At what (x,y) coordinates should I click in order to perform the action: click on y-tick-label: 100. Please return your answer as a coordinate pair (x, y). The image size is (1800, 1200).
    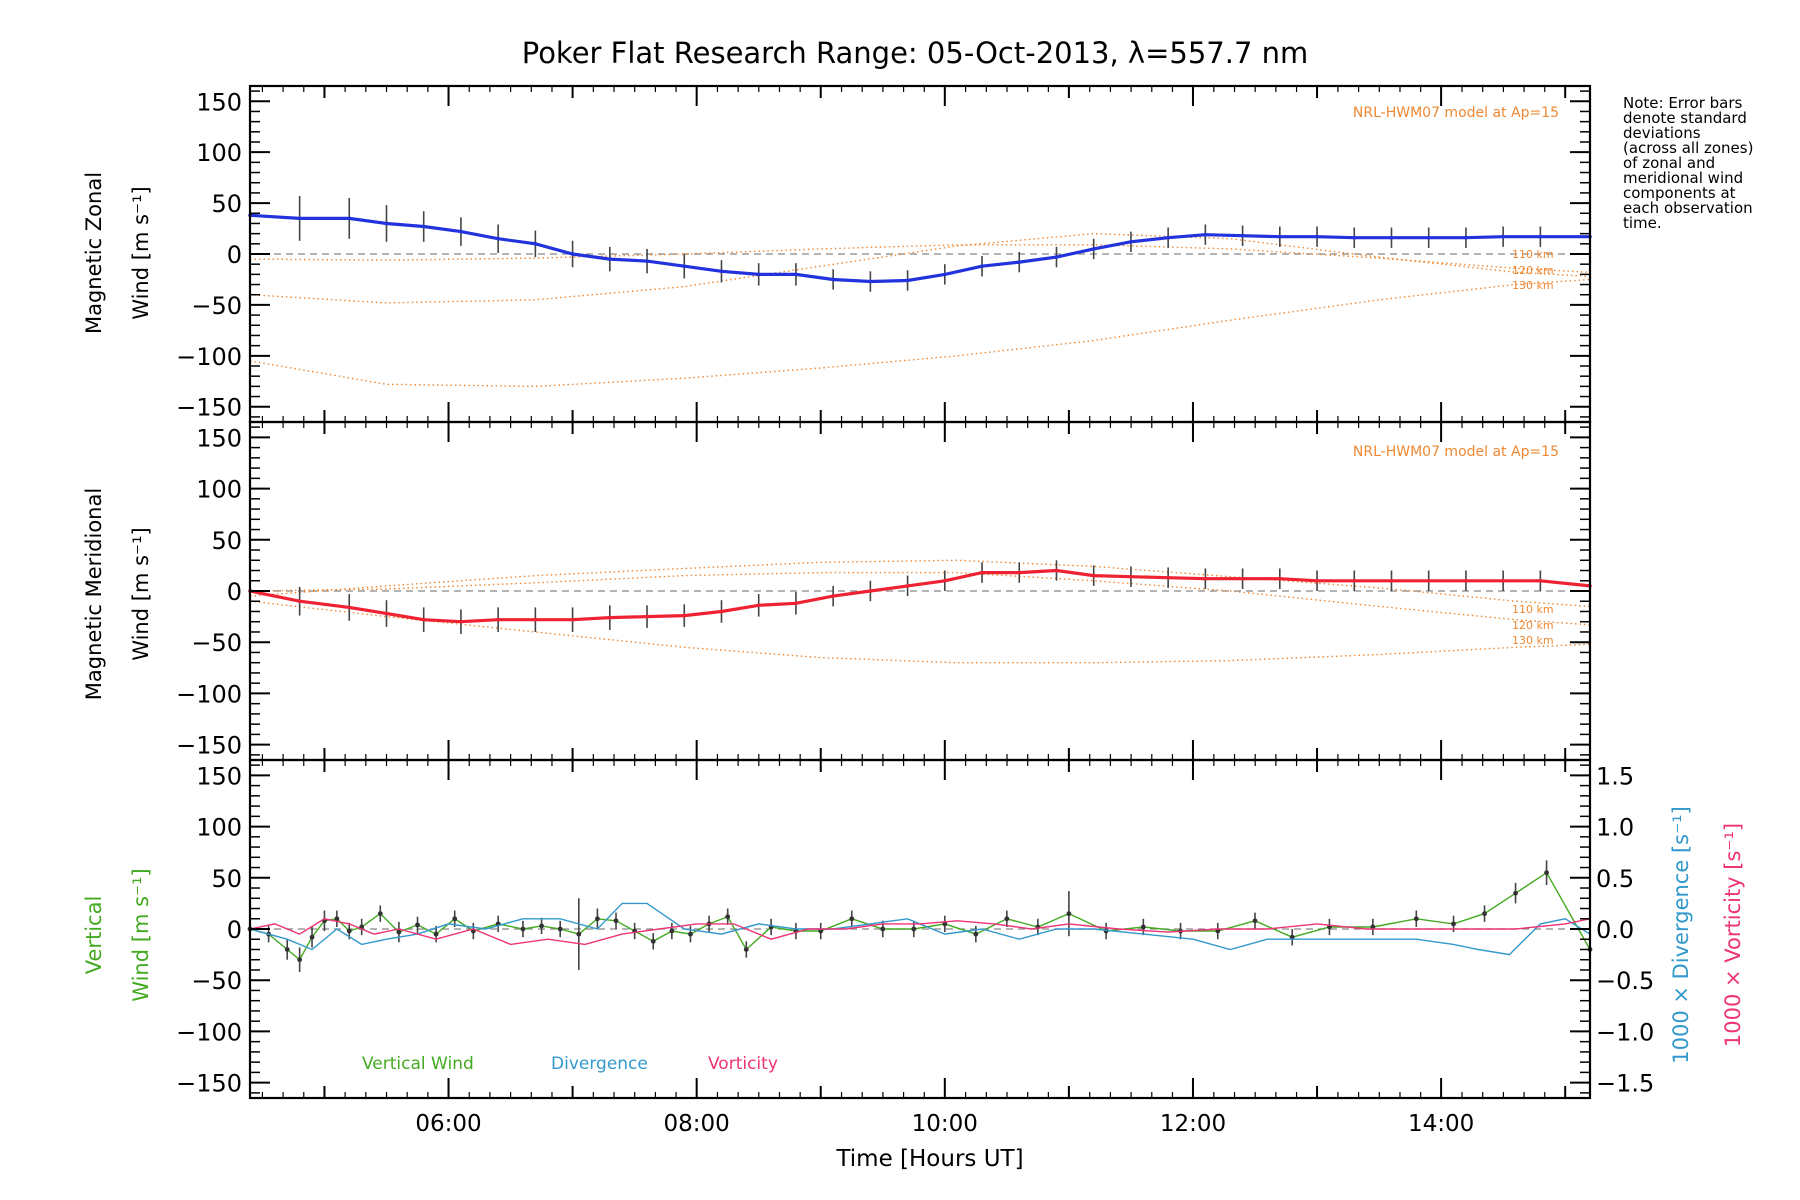
    Looking at the image, I should click on (219, 153).